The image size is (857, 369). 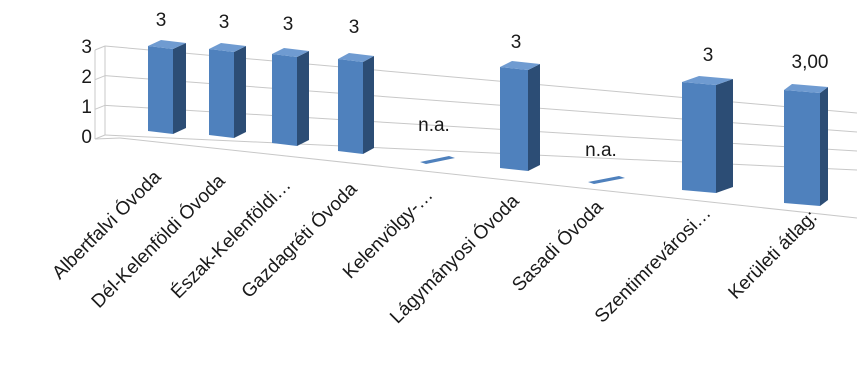 What do you see at coordinates (810, 62) in the screenshot?
I see `data-label: 3,00` at bounding box center [810, 62].